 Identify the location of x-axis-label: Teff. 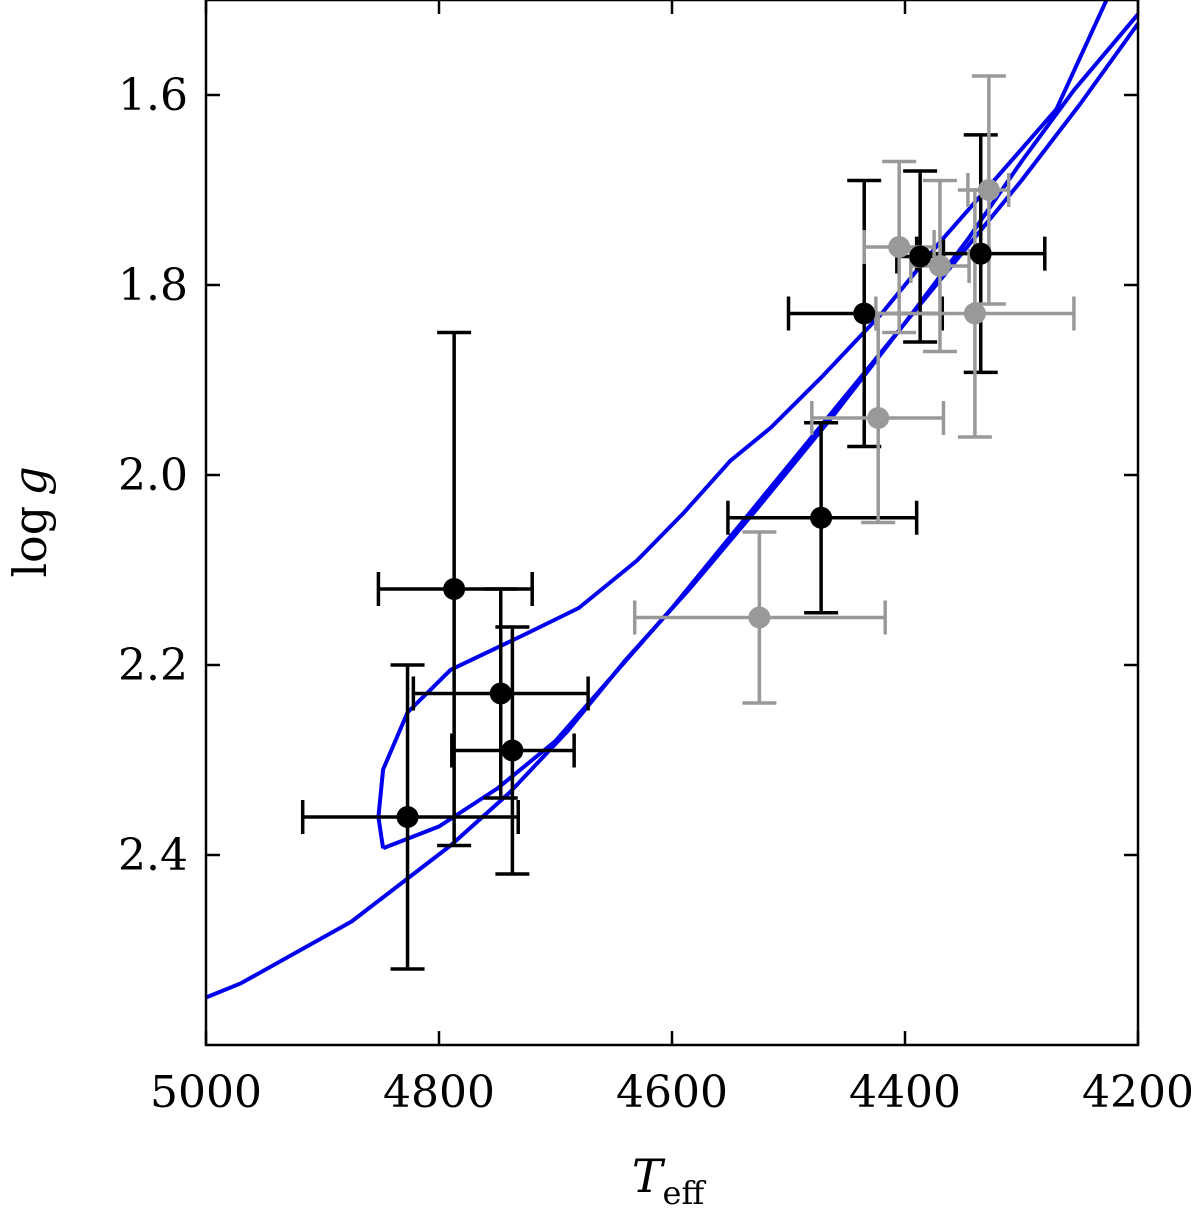
(669, 1180).